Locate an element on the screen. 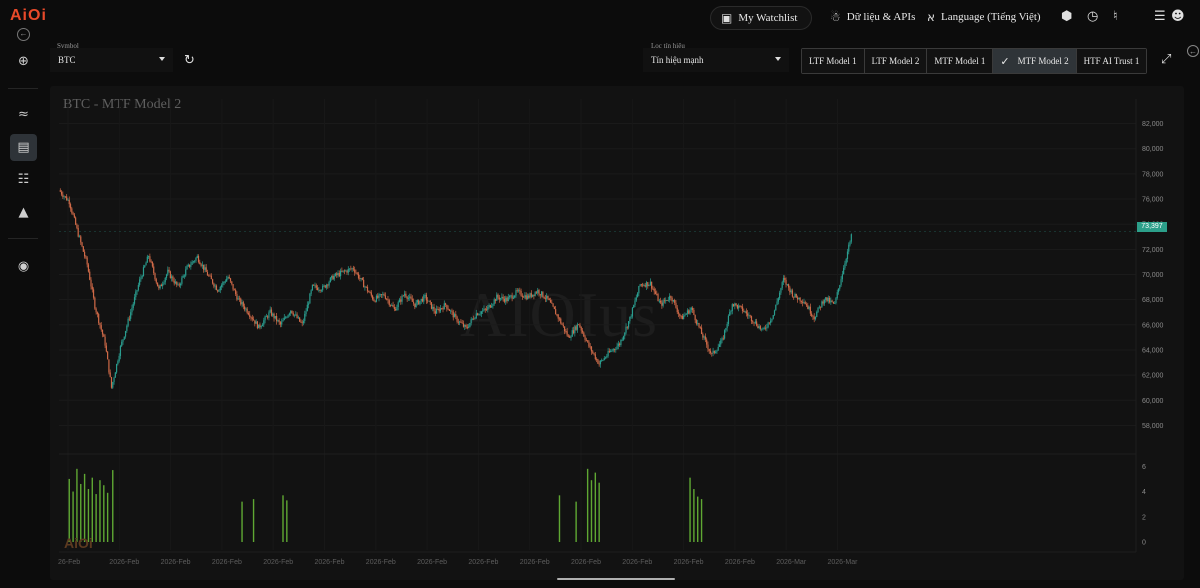 Image resolution: width=1200 pixels, height=588 pixels. x-tick-label: 2026-Feb is located at coordinates (330, 562).